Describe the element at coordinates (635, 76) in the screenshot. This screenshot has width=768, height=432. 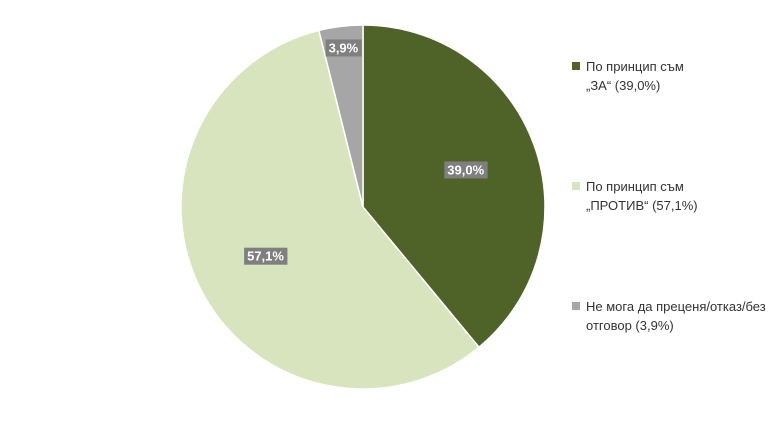
I see `legend-label: По принцип съм „ЗА“ (39,0%)` at that location.